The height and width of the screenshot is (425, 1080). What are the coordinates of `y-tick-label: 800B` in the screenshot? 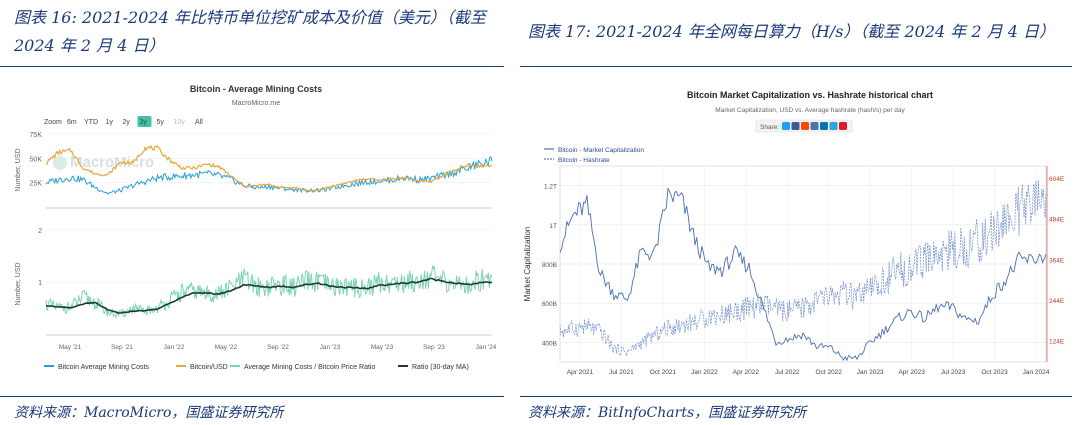 It's located at (549, 265).